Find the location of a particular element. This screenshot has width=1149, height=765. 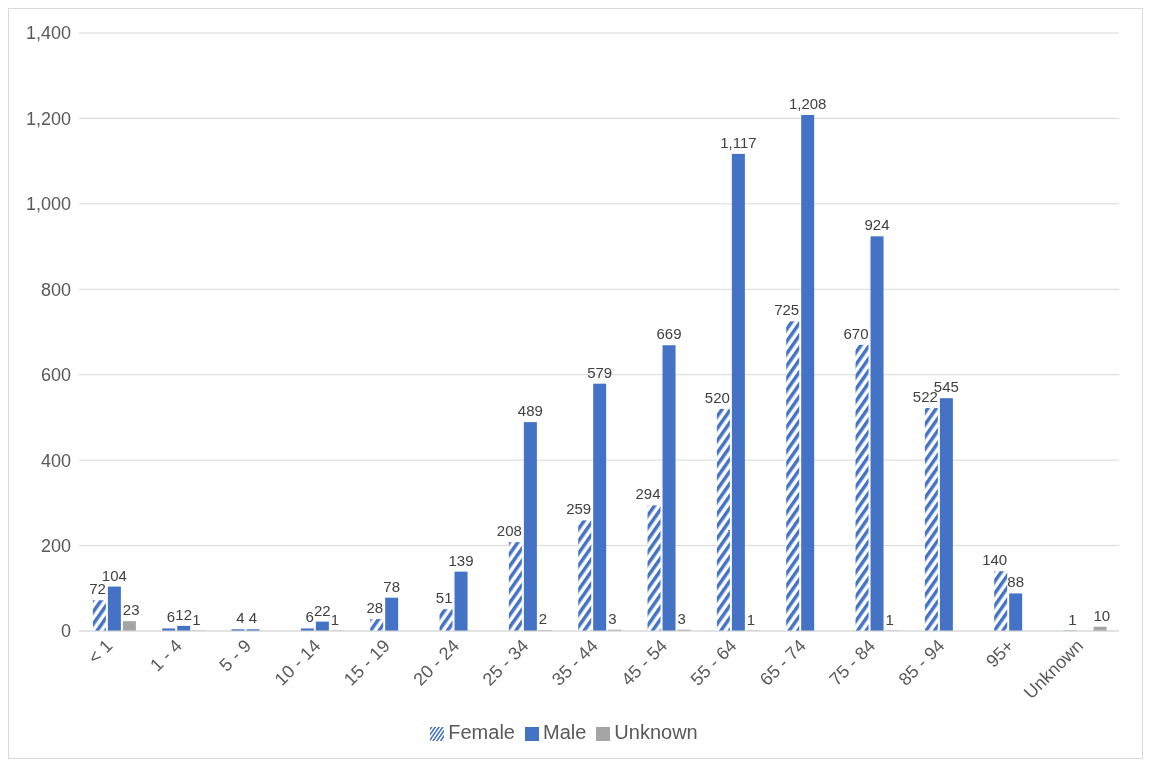

data-label: 1,208 is located at coordinates (807, 104).